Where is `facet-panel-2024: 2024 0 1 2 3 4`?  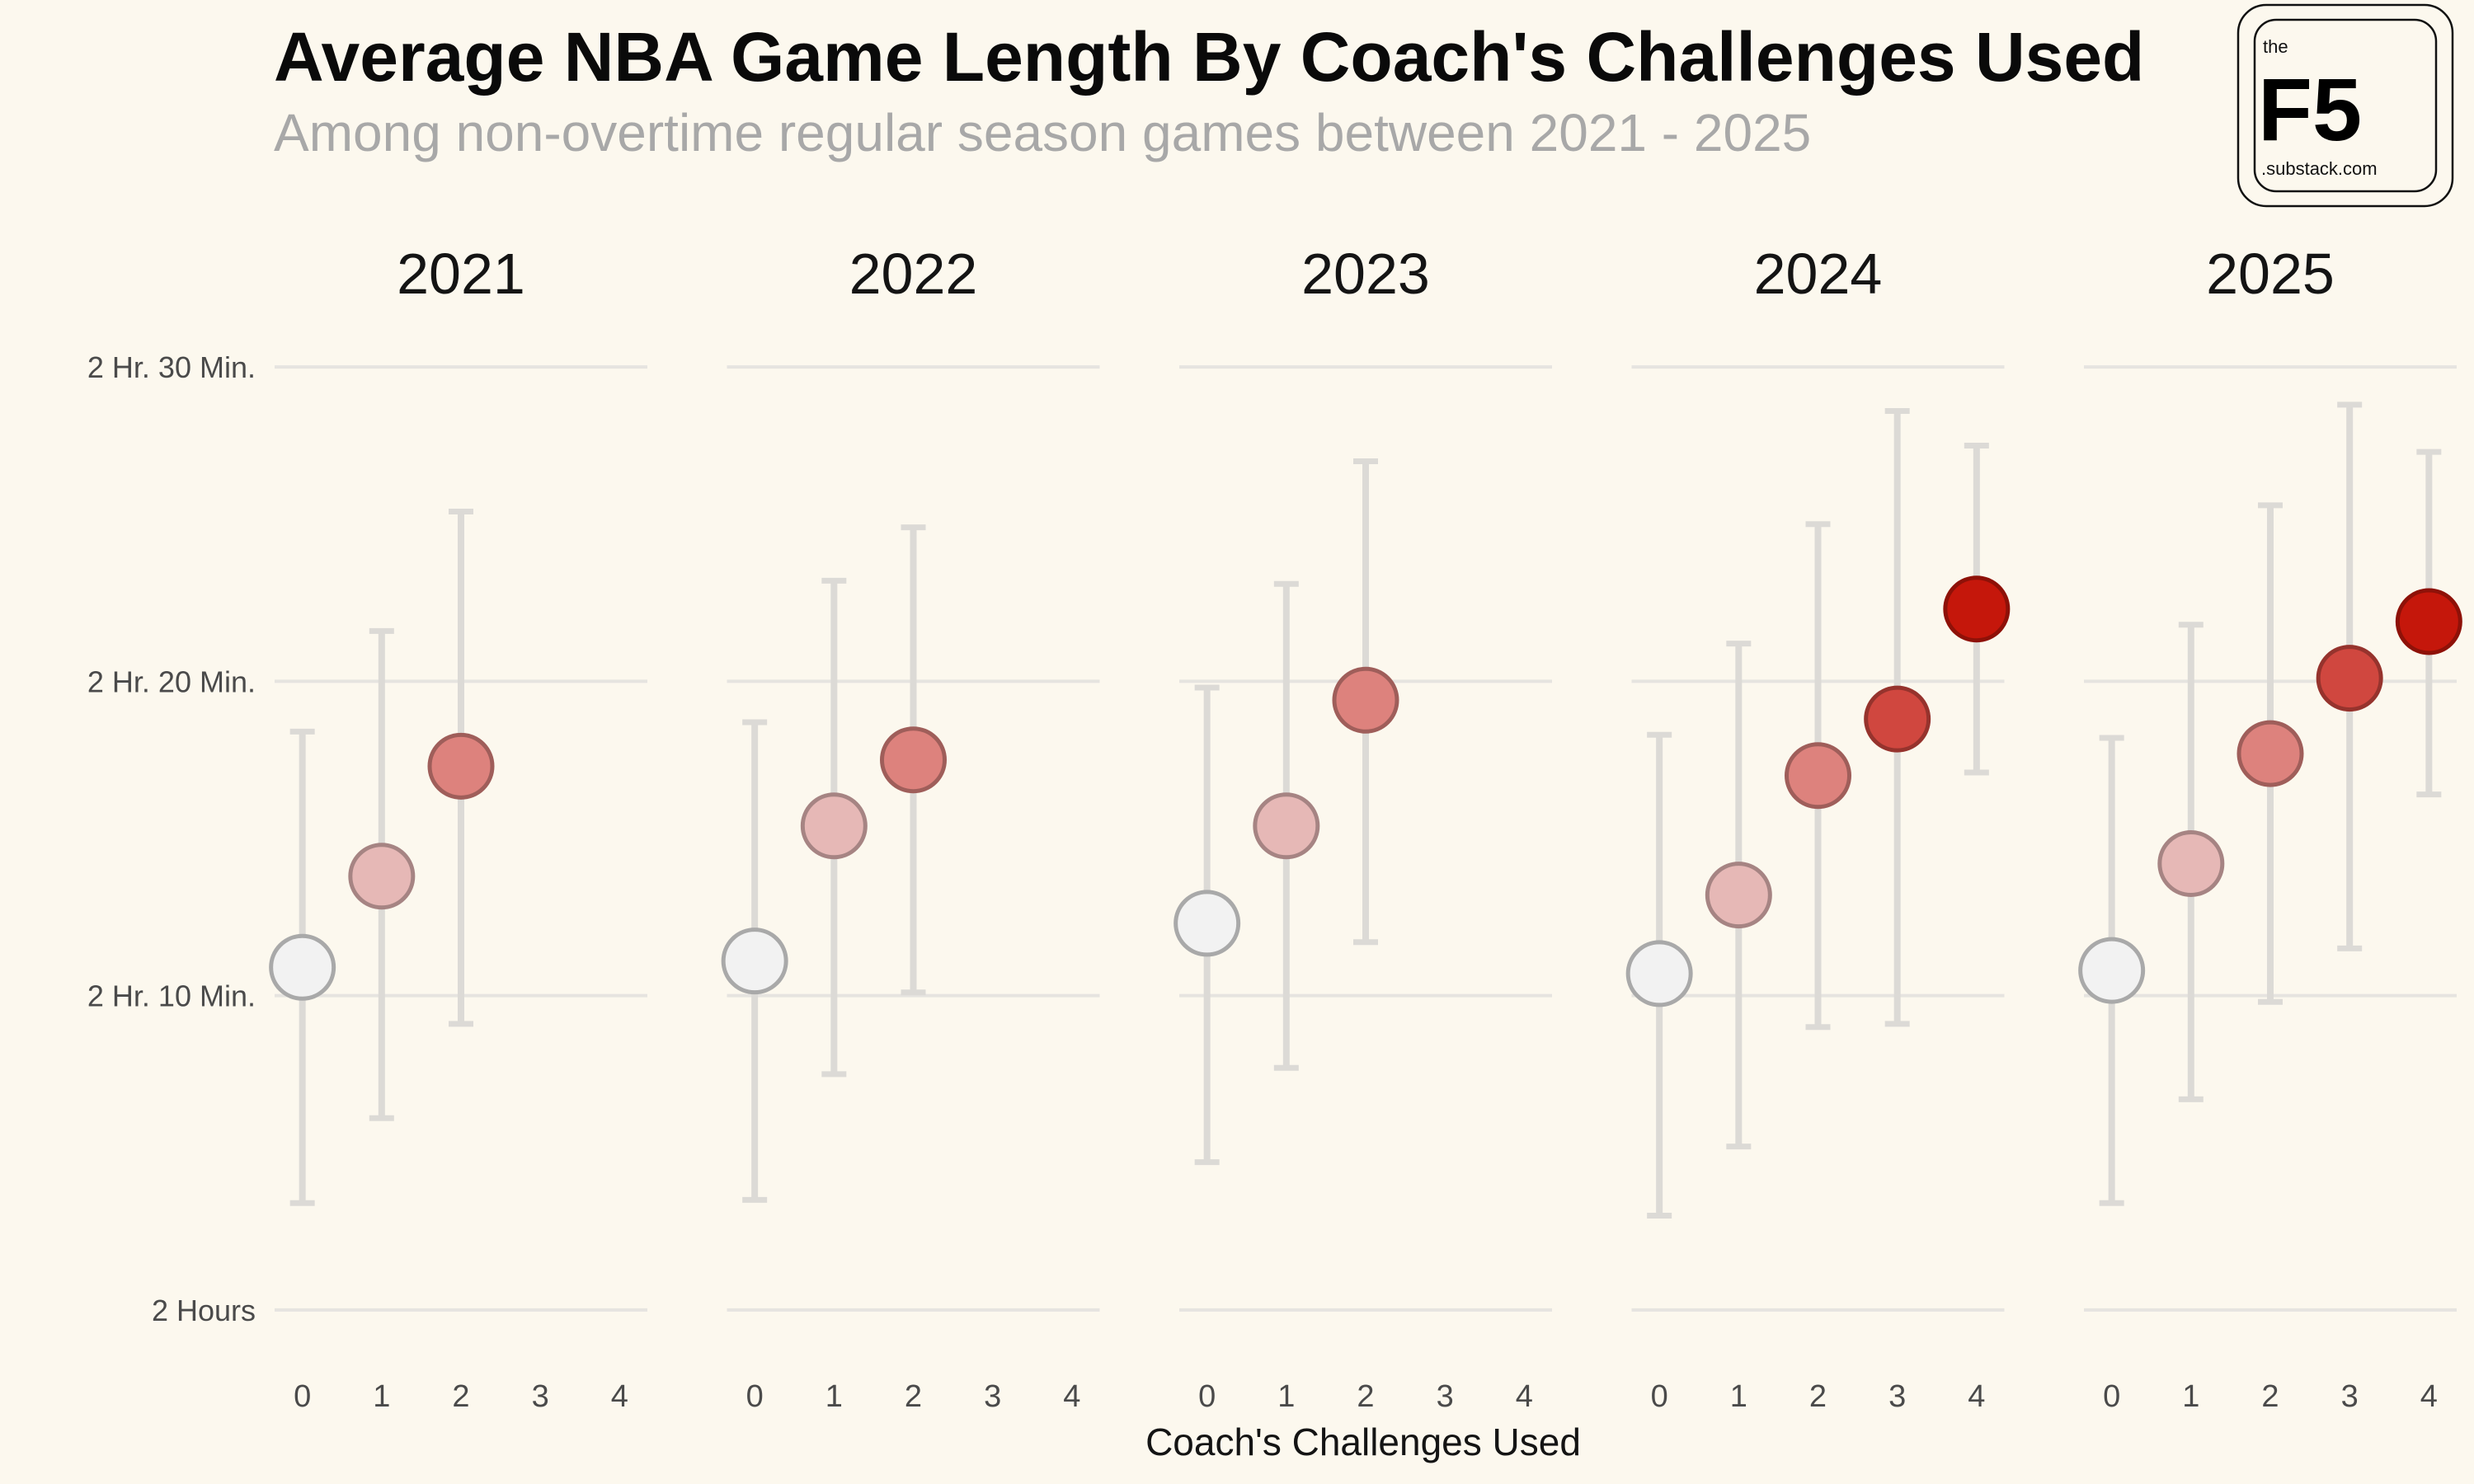
facet-panel-2024: 2024 0 1 2 3 4 is located at coordinates (1818, 828).